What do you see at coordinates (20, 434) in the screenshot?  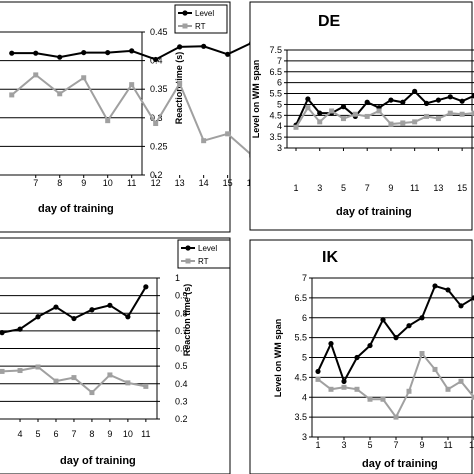 I see `x-tick-label: 4` at bounding box center [20, 434].